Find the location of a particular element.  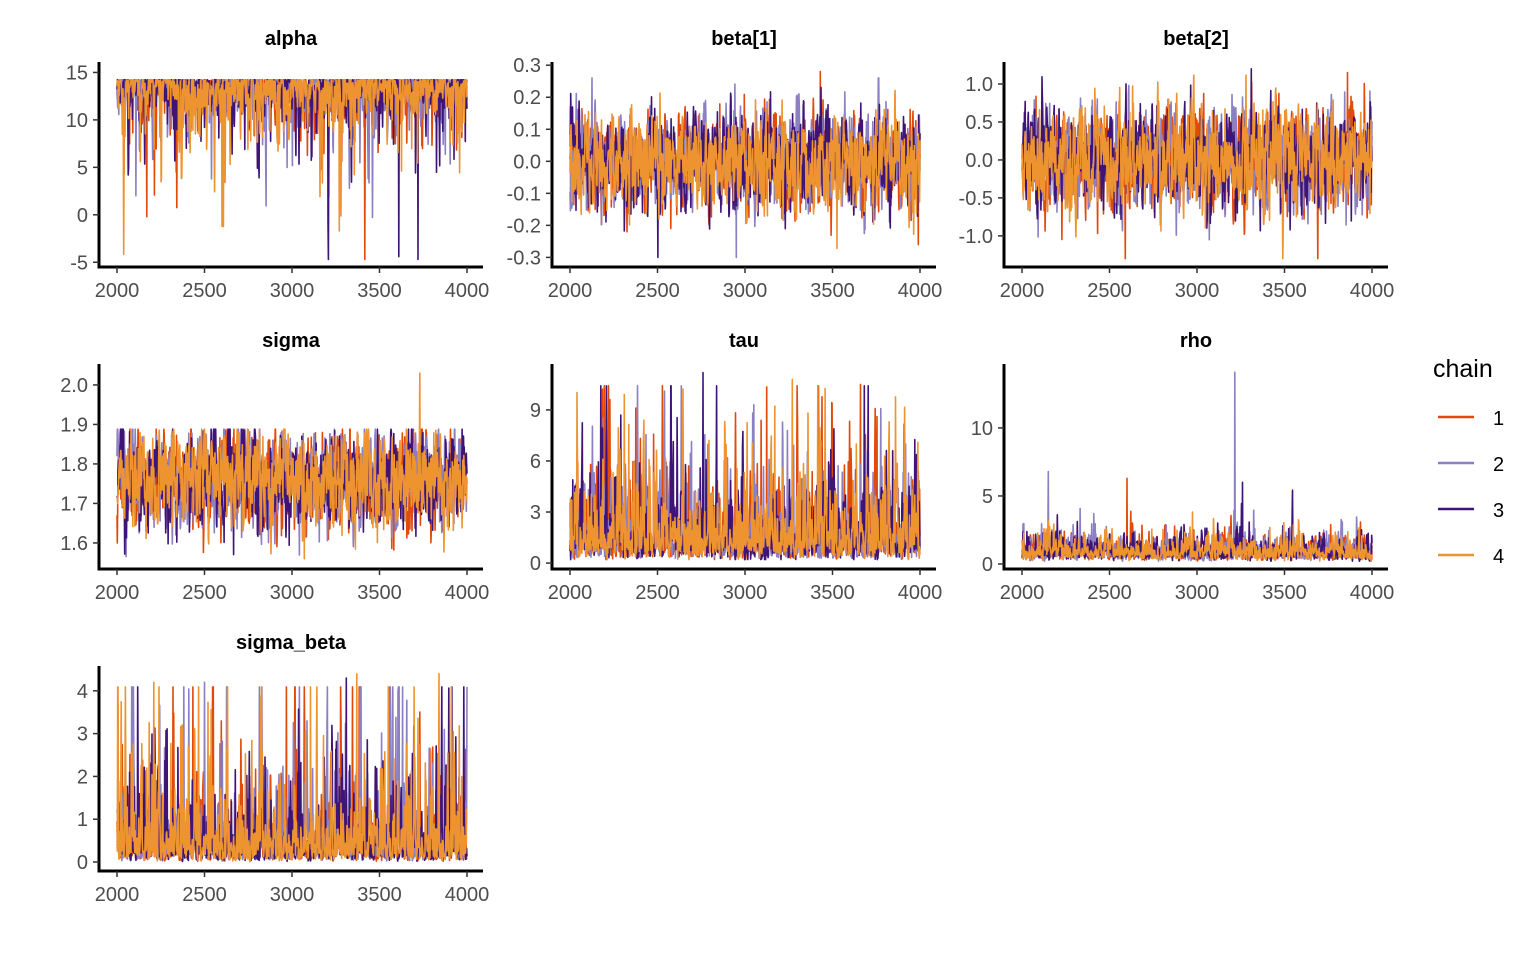

legend-item-chain-2: 2 is located at coordinates (1471, 465).